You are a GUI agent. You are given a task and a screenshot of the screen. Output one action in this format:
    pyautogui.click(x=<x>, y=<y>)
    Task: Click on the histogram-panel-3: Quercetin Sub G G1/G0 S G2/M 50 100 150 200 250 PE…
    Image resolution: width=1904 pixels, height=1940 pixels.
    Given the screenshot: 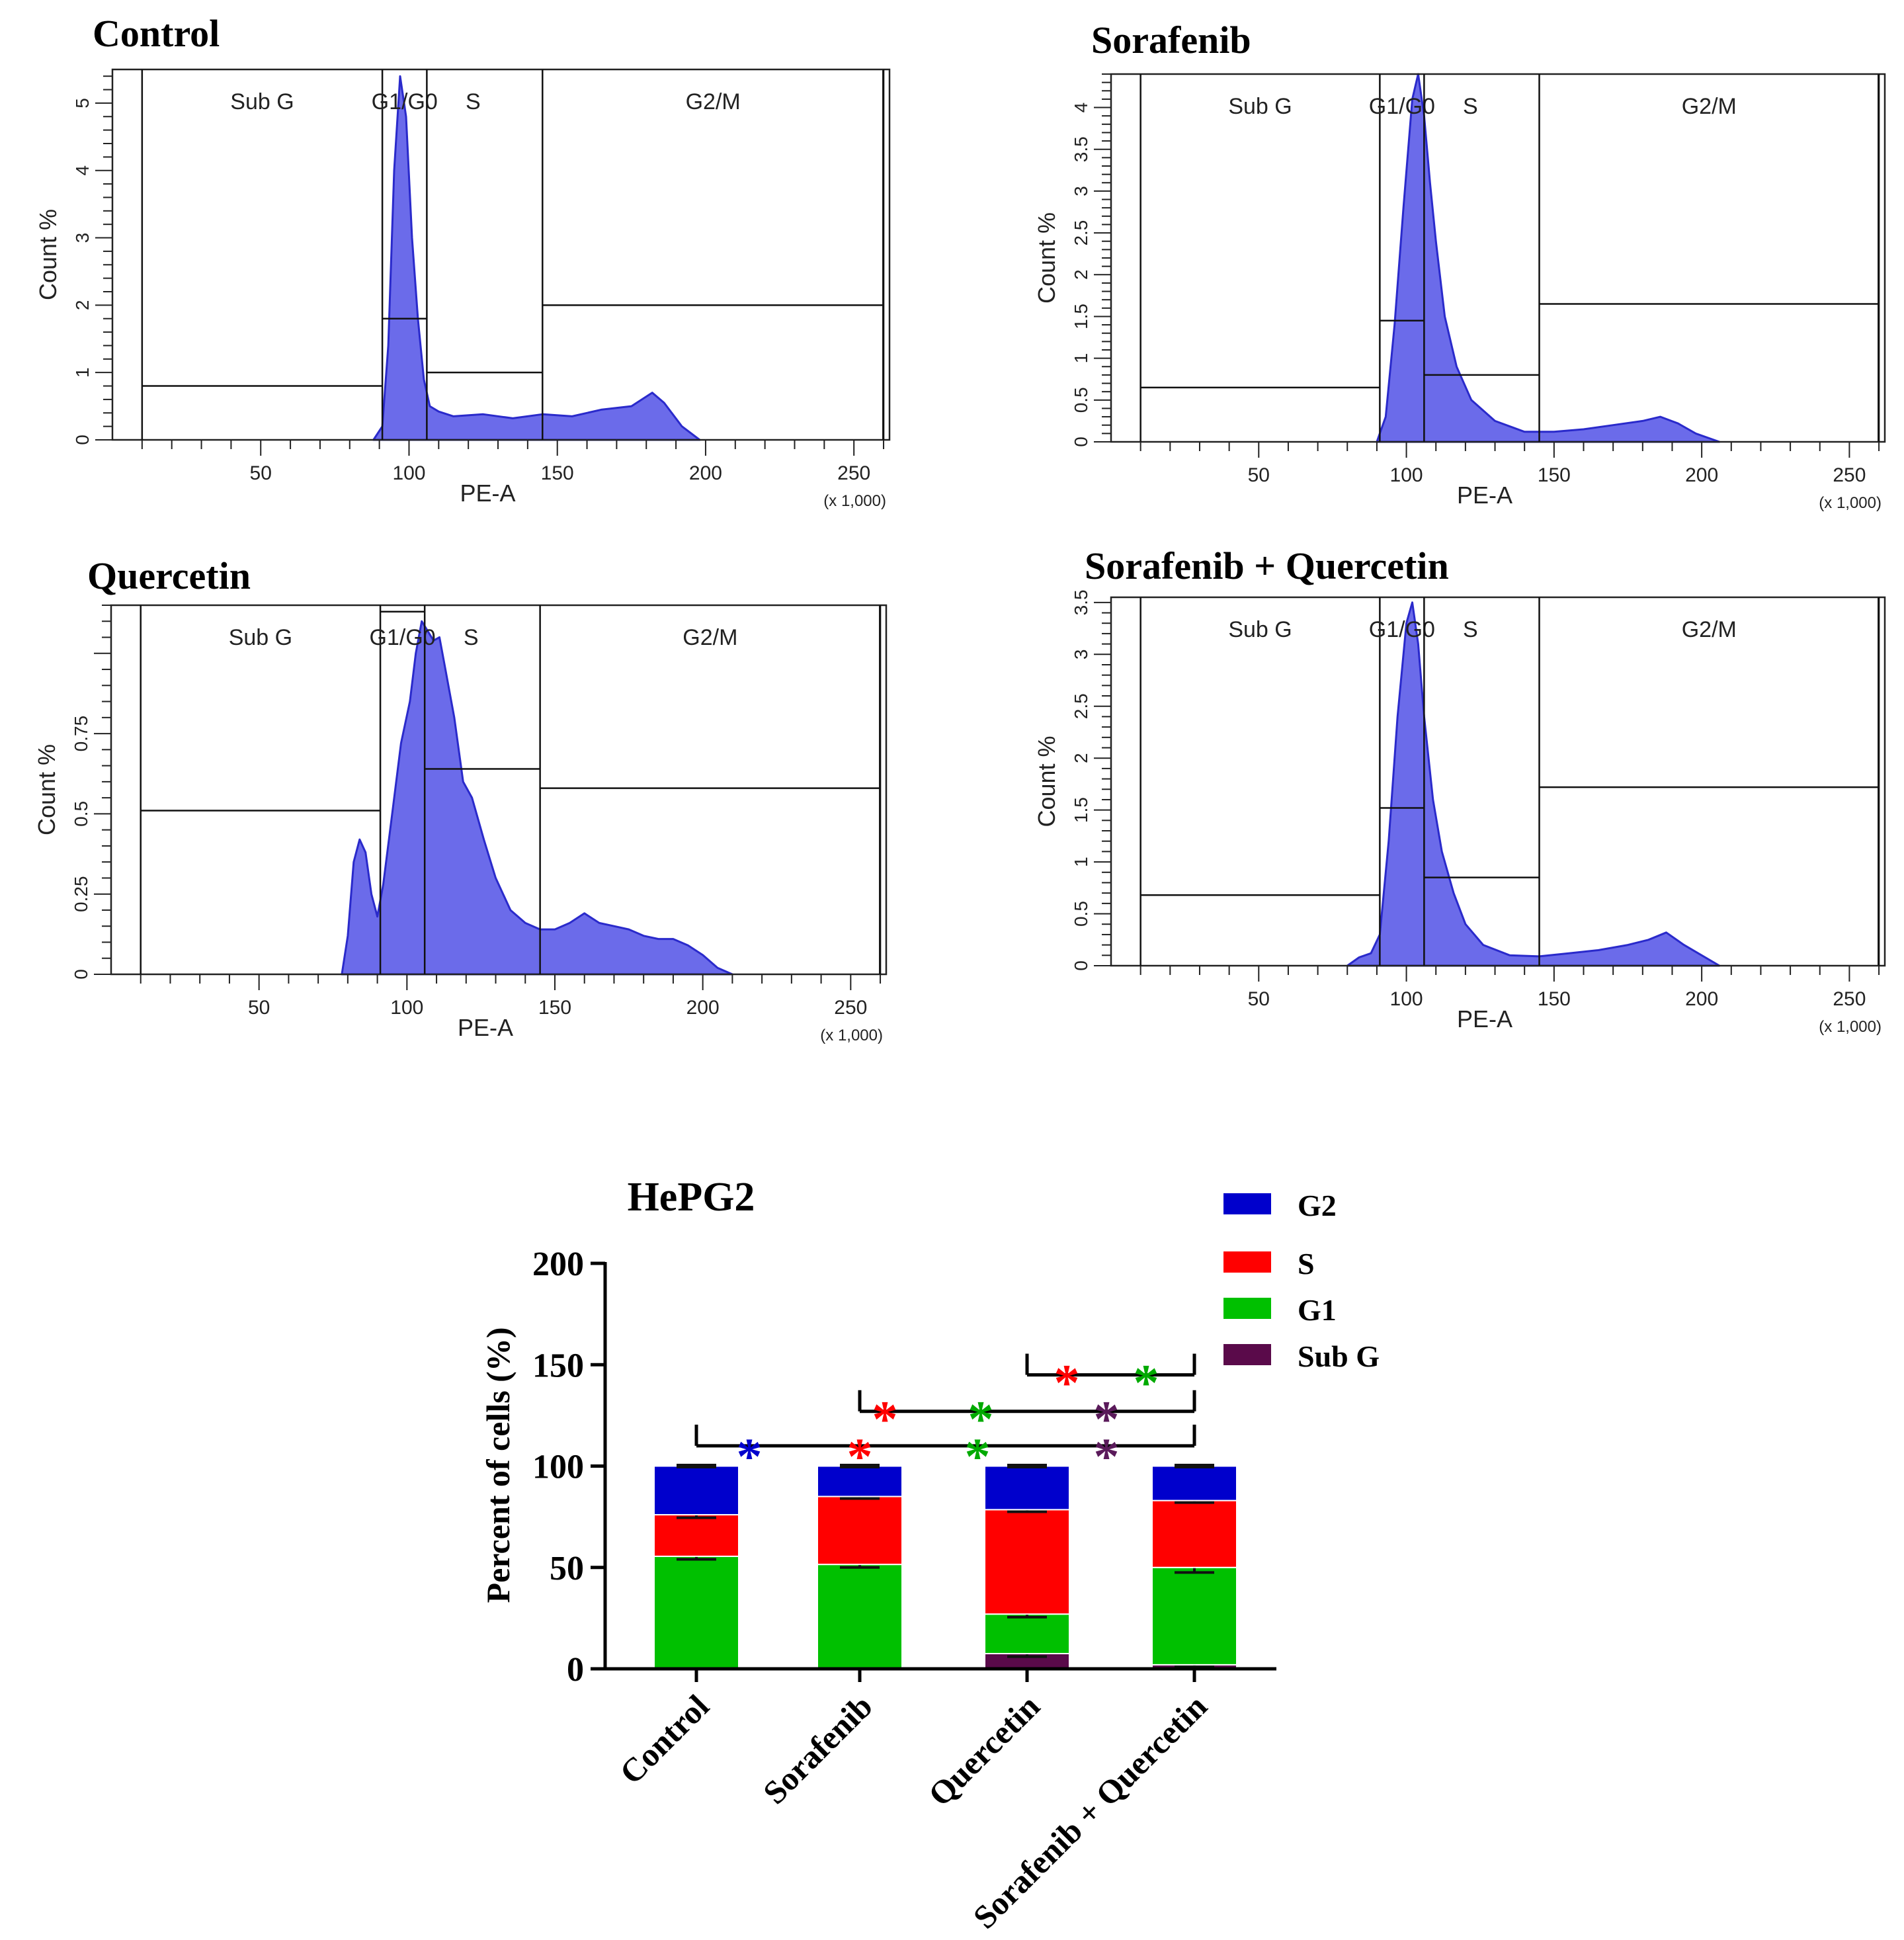 What is the action you would take?
    pyautogui.click(x=460, y=799)
    